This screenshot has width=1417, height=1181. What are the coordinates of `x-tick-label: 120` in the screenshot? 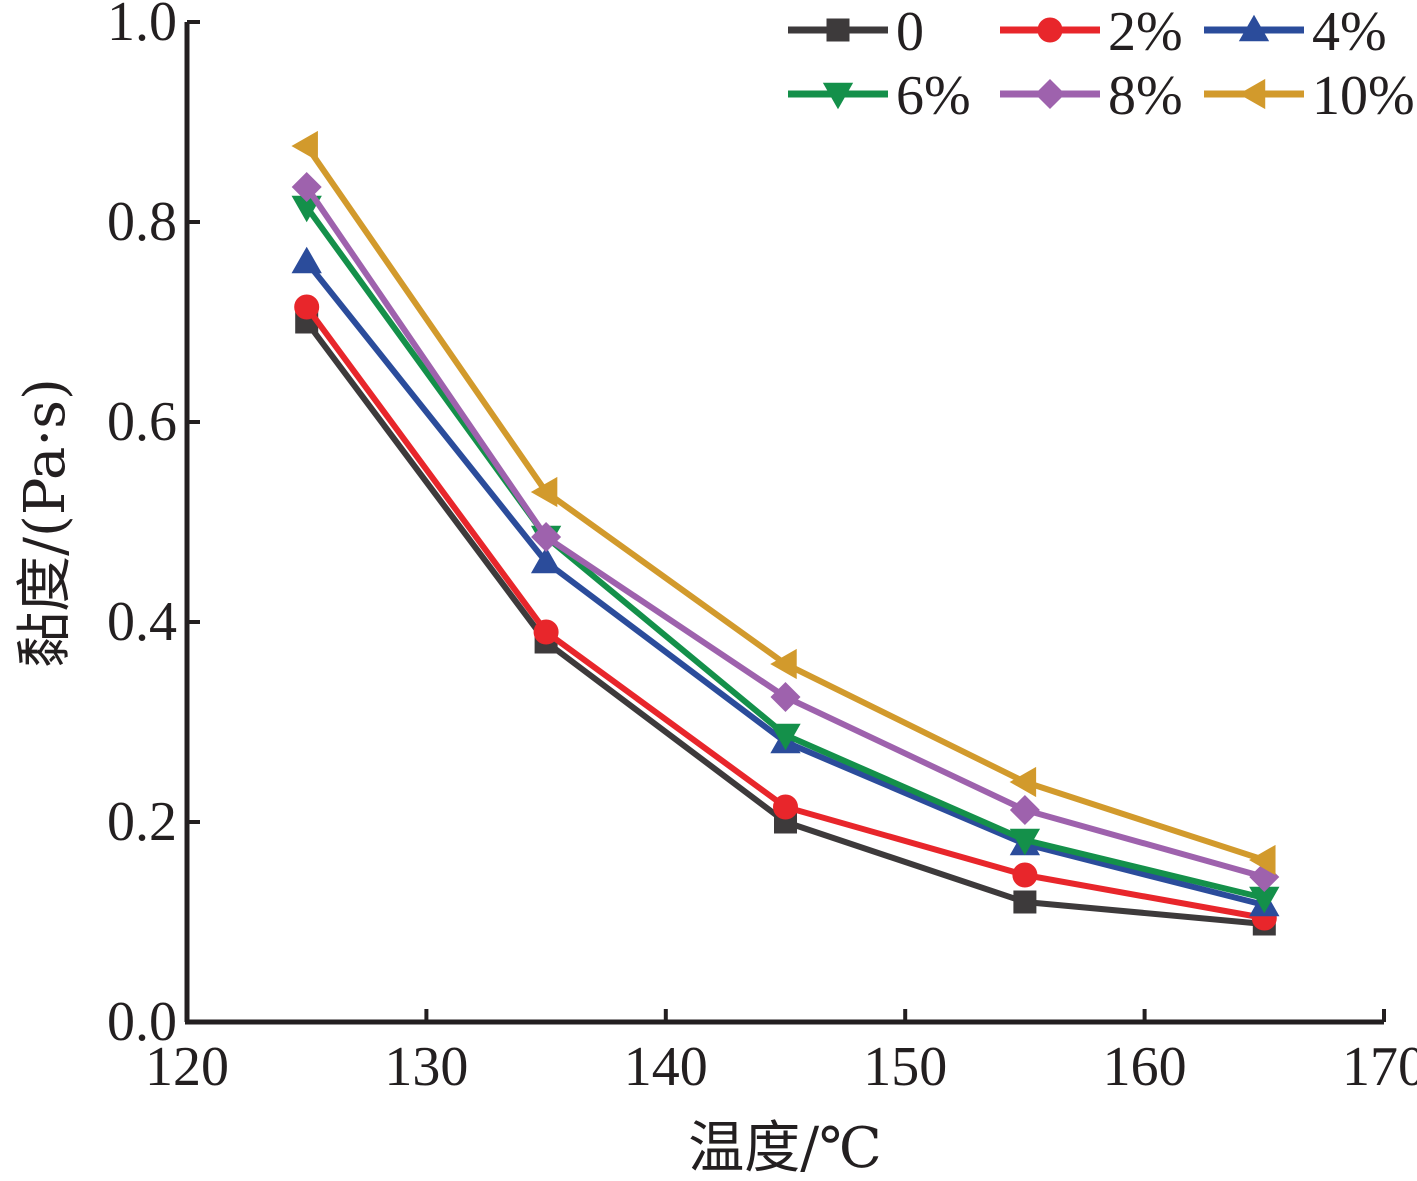 It's located at (187, 1067).